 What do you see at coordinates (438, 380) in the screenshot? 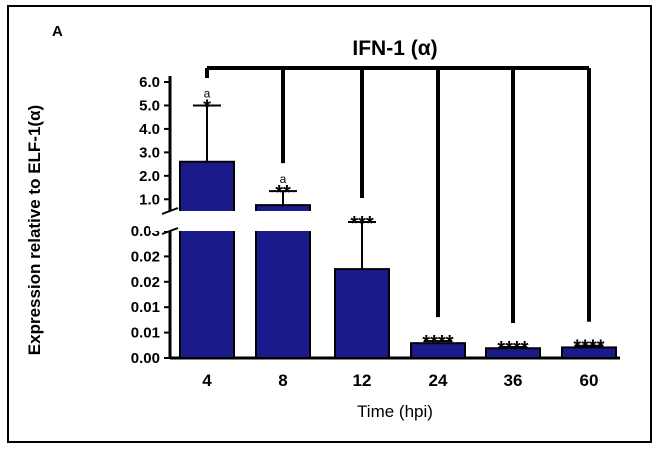
I see `x-tick-label: 24` at bounding box center [438, 380].